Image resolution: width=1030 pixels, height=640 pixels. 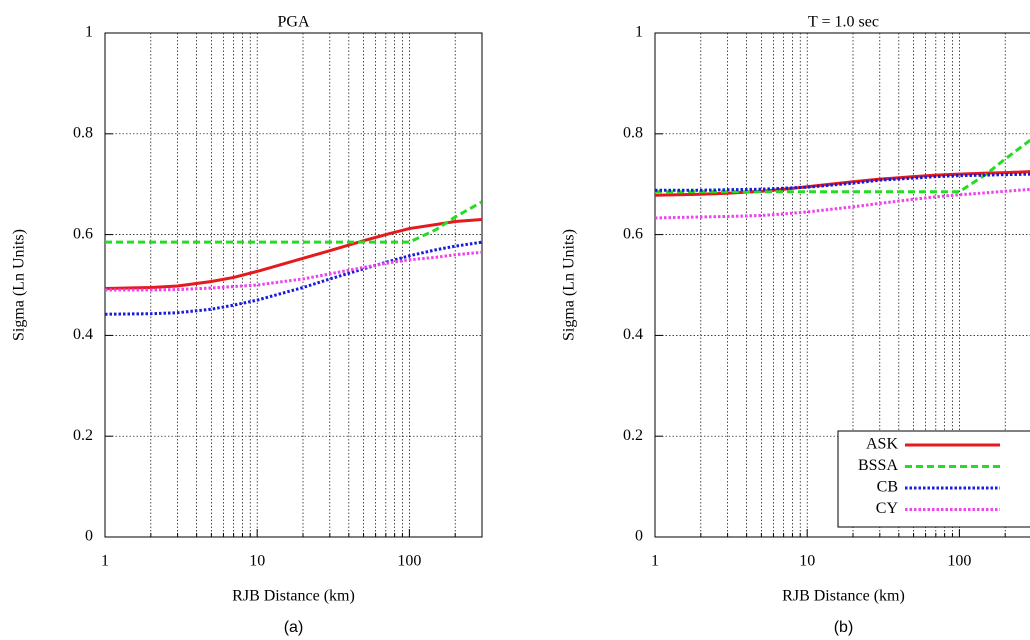 What do you see at coordinates (294, 627) in the screenshot?
I see `panel-caption: (a)` at bounding box center [294, 627].